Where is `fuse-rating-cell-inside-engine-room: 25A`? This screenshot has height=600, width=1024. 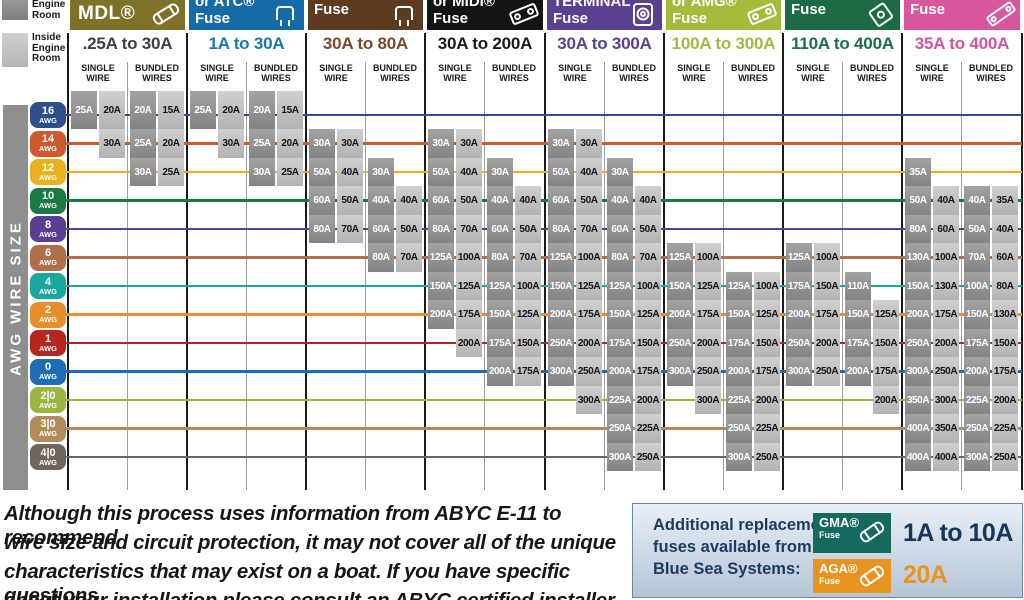
fuse-rating-cell-inside-engine-room: 25A is located at coordinates (290, 172).